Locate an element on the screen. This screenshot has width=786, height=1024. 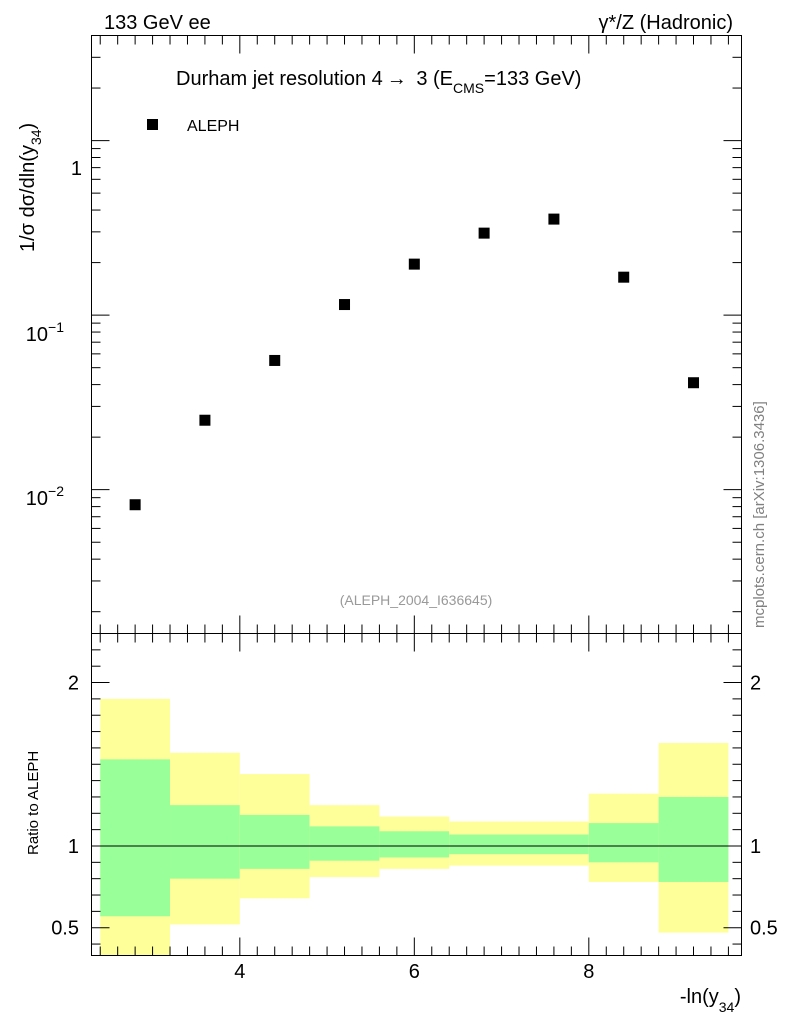
ytick-label-1: 1 is located at coordinates (76, 169).